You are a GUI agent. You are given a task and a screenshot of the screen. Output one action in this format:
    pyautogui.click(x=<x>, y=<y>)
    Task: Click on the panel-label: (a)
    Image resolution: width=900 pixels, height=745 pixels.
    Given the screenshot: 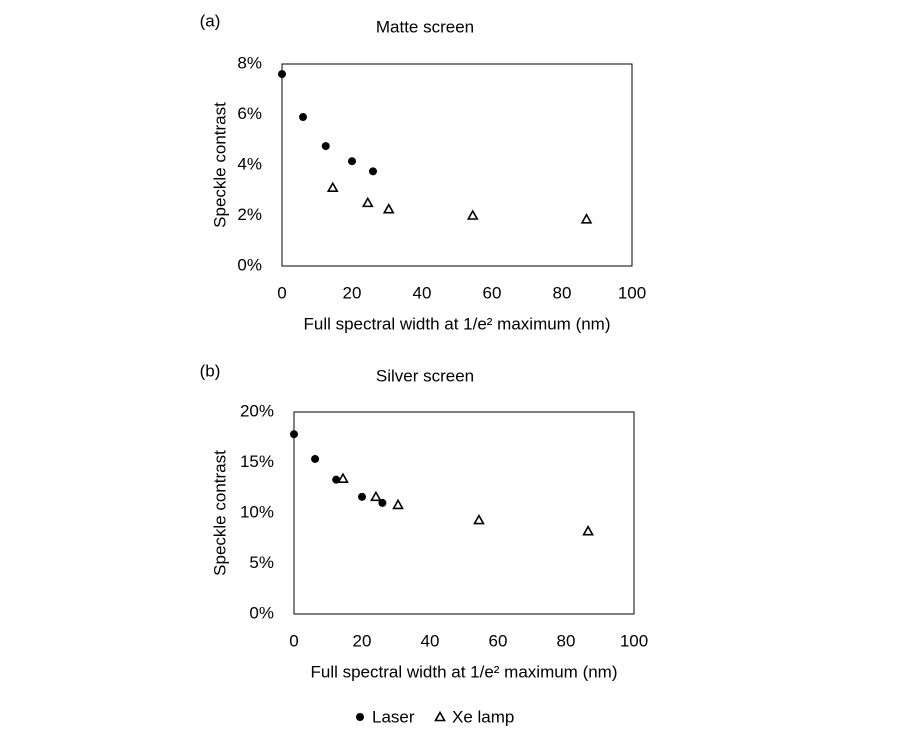 What is the action you would take?
    pyautogui.click(x=210, y=20)
    